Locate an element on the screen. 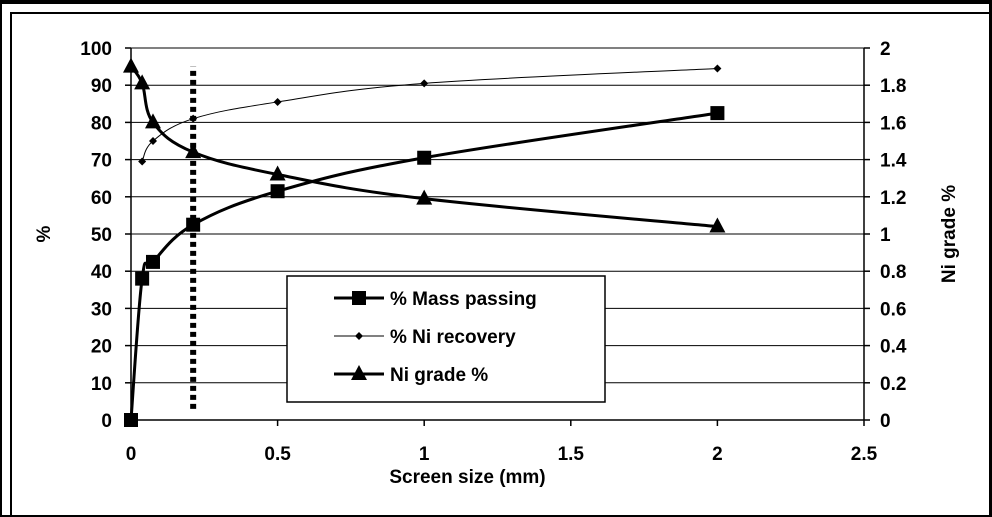 Image resolution: width=992 pixels, height=517 pixels. x-tick-label: 1 is located at coordinates (424, 454).